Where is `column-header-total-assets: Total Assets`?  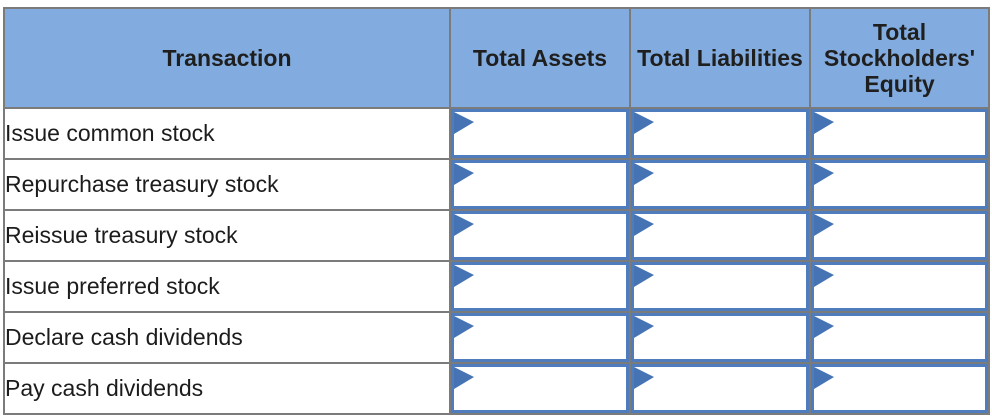 column-header-total-assets: Total Assets is located at coordinates (540, 58).